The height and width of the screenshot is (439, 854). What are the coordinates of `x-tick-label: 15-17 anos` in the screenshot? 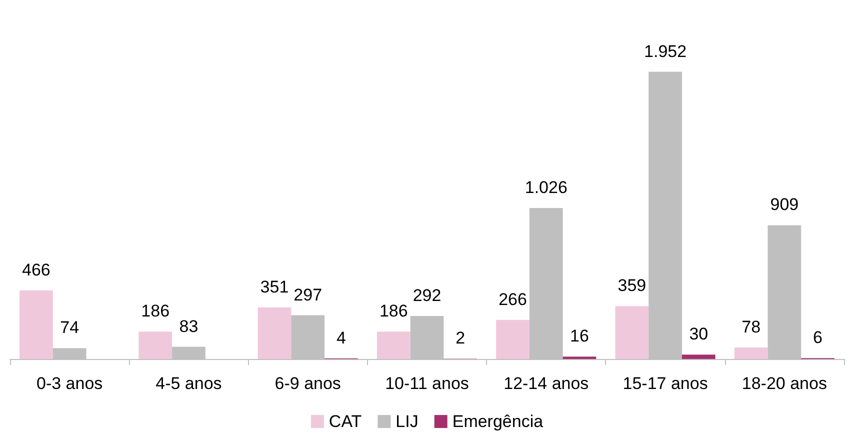 It's located at (665, 383).